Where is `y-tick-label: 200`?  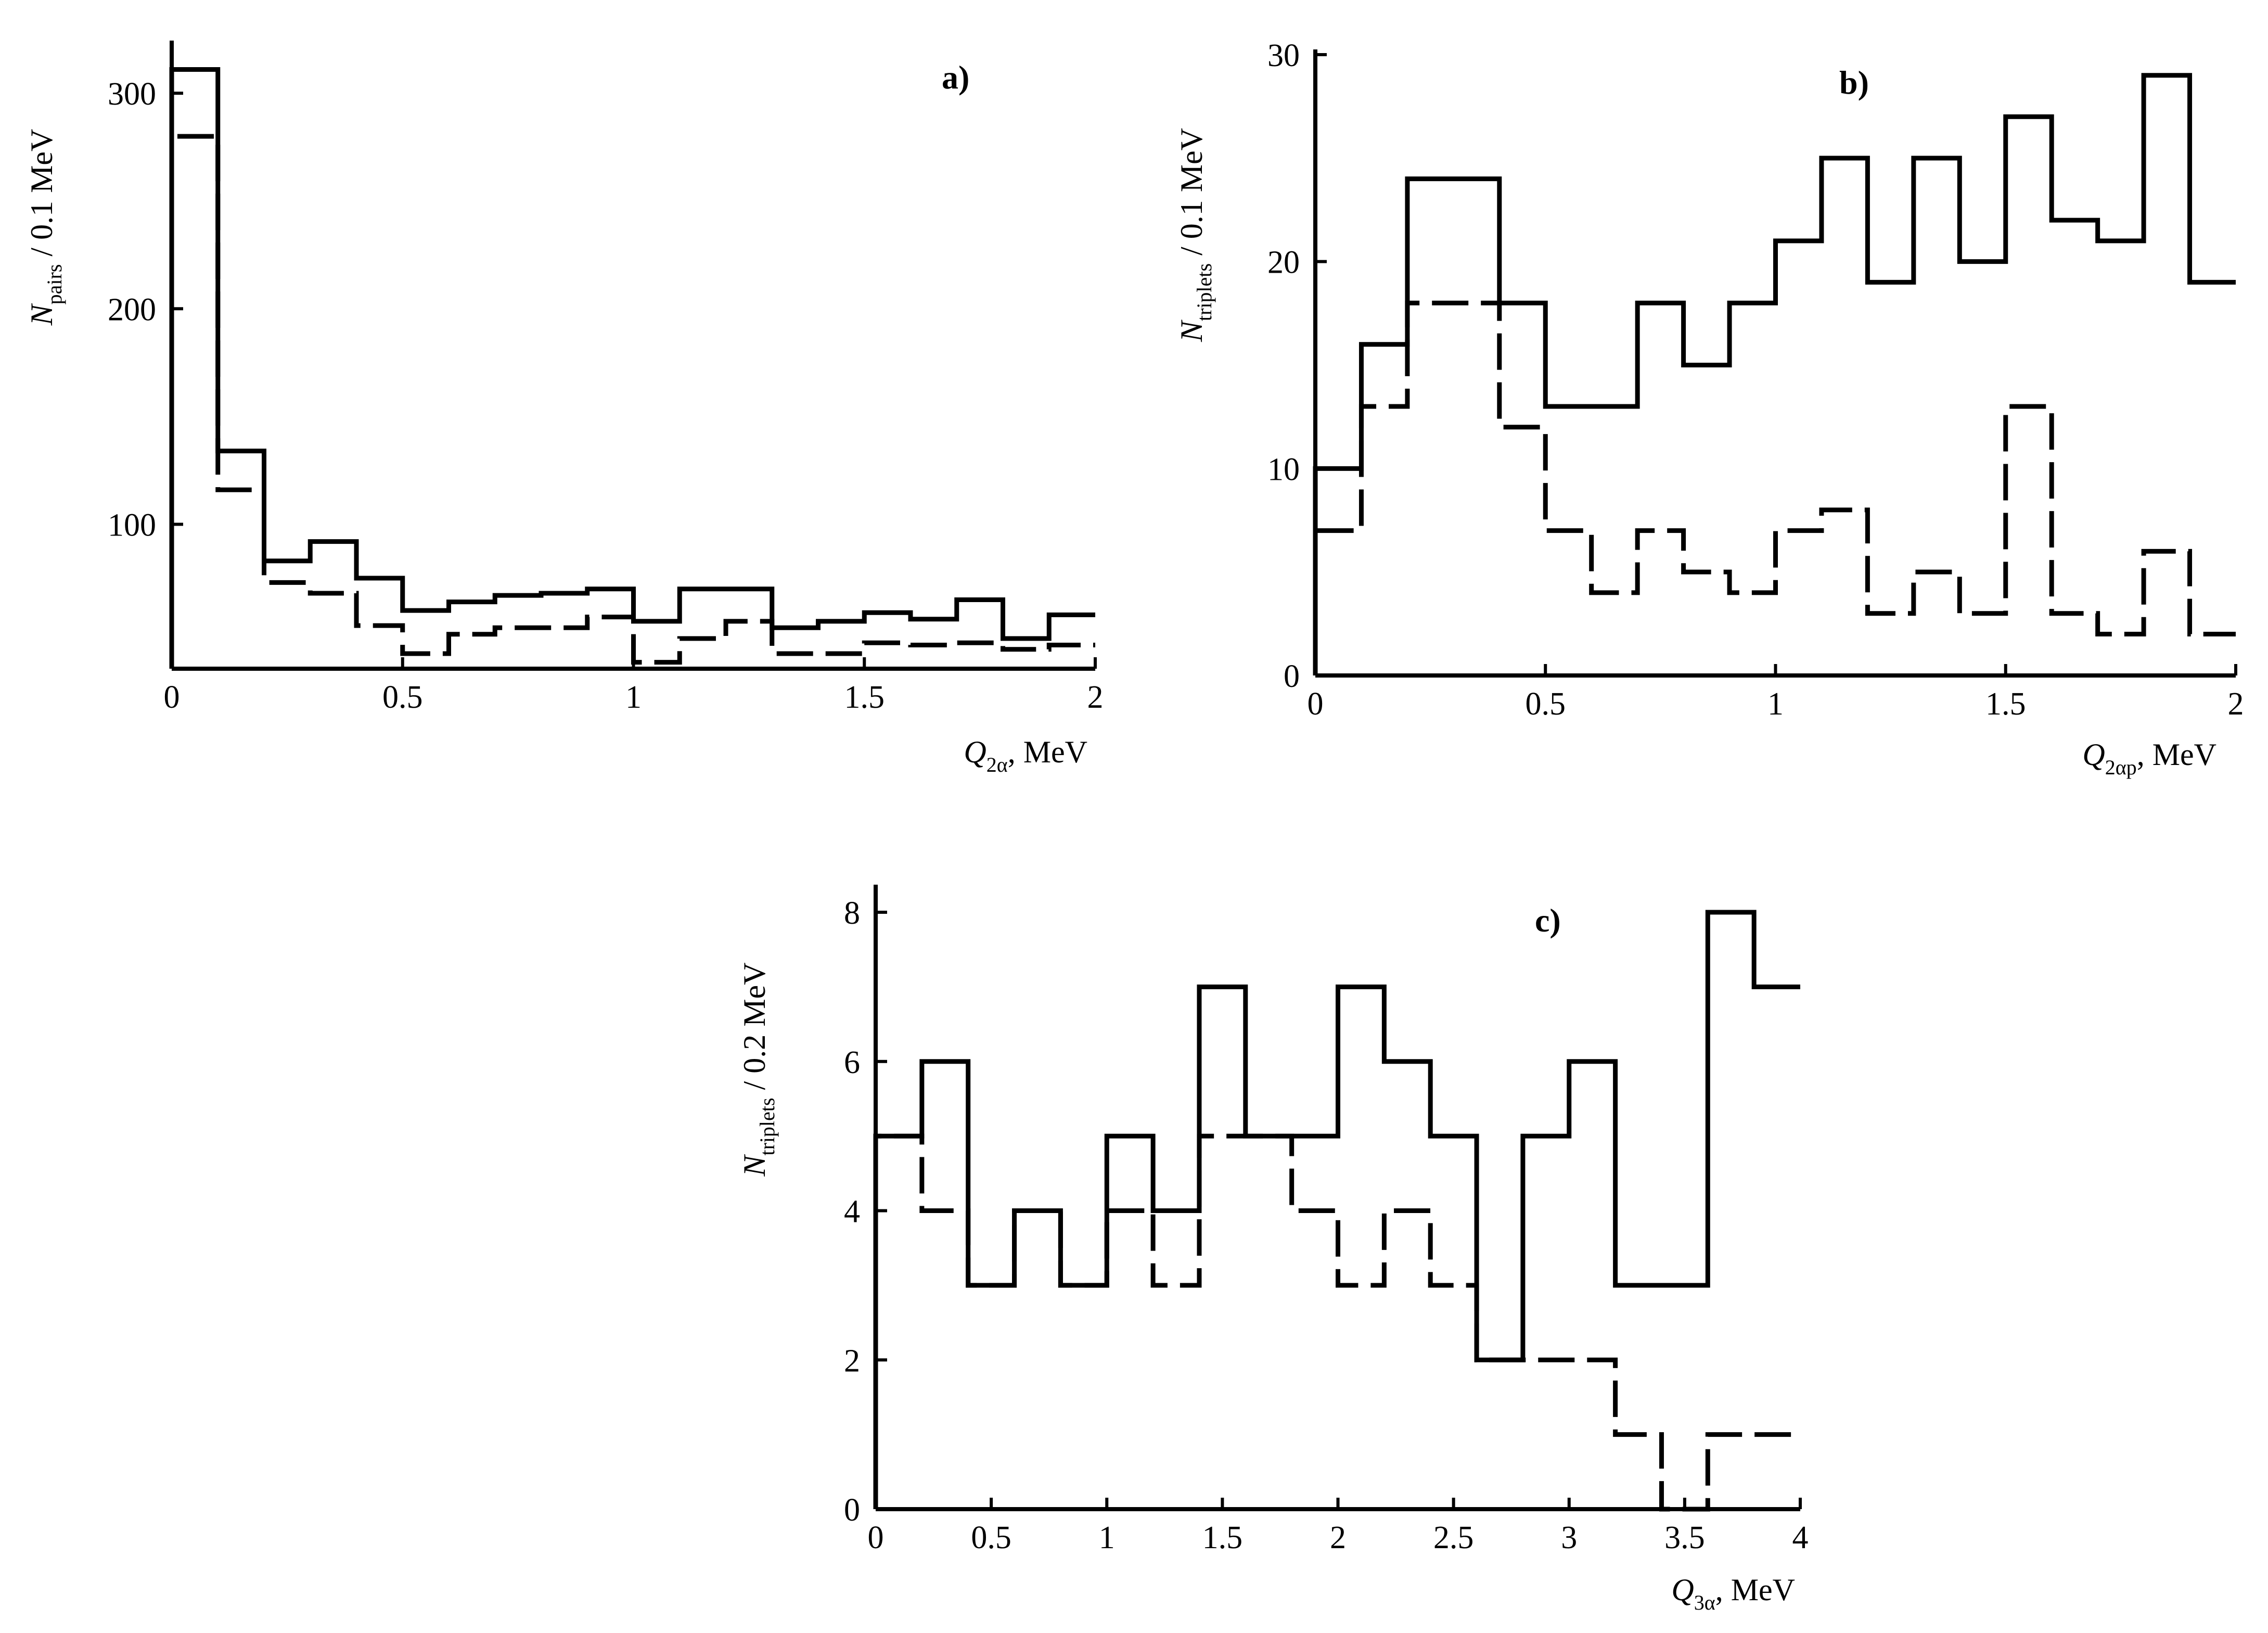
y-tick-label: 200 is located at coordinates (132, 310).